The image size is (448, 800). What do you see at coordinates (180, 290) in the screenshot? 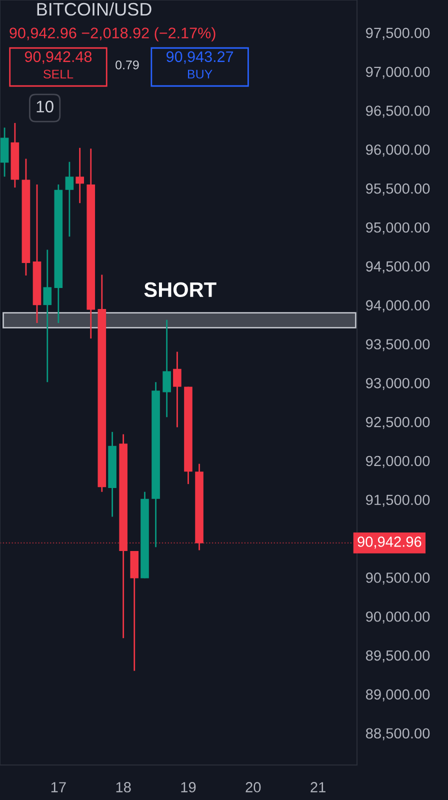
I see `band-label: SHORT` at bounding box center [180, 290].